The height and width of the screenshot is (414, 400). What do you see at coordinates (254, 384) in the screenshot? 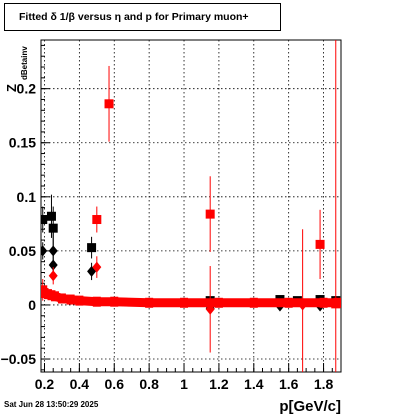
I see `x-tick-label: 1.4` at bounding box center [254, 384].